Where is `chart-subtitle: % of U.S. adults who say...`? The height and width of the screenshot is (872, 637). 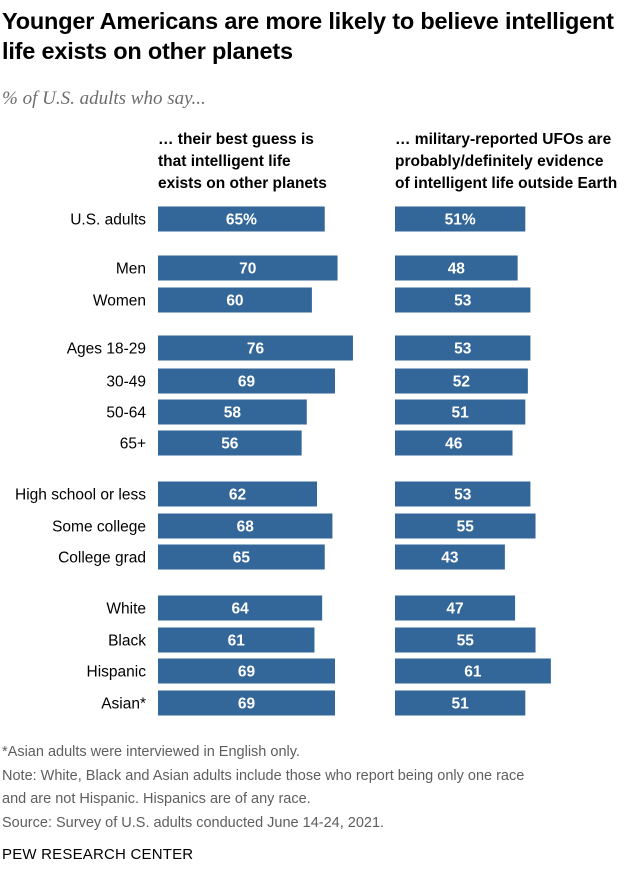 chart-subtitle: % of U.S. adults who say... is located at coordinates (104, 98).